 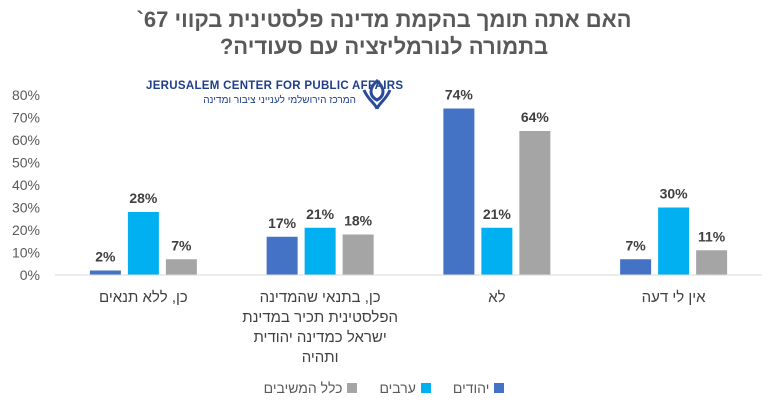 What do you see at coordinates (143, 297) in the screenshot?
I see `x-tick-label: כן, ללא תנאים` at bounding box center [143, 297].